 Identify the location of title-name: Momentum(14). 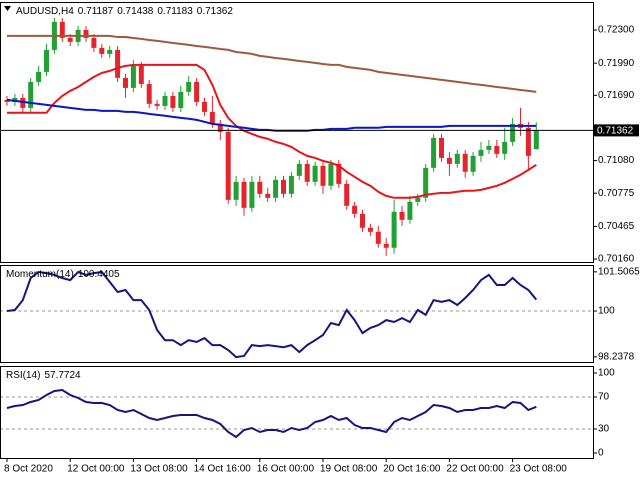
(40, 274).